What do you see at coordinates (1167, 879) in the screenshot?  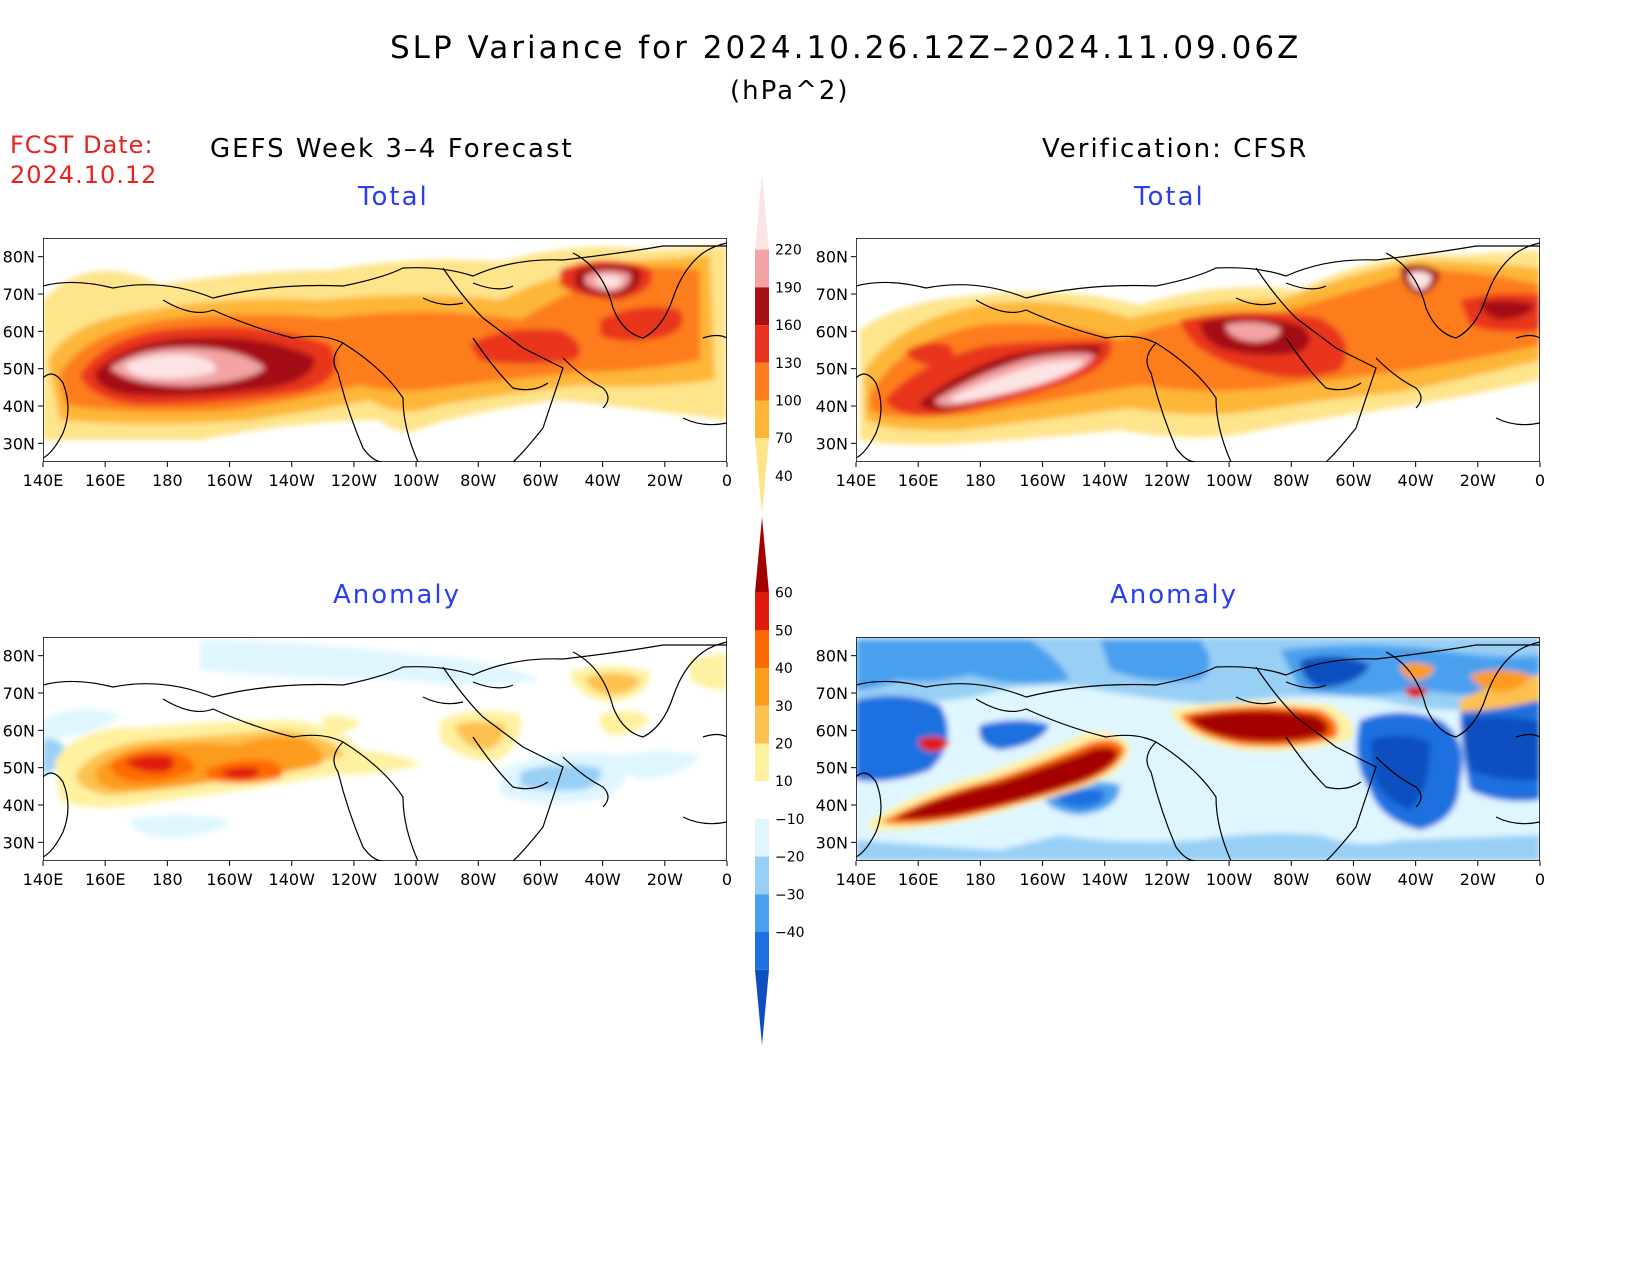 I see `verification-anomaly-lon-label: 120W` at bounding box center [1167, 879].